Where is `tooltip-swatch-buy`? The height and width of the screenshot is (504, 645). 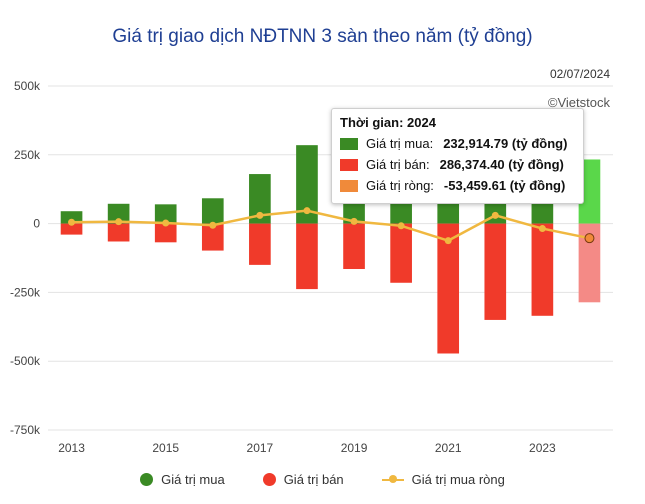
tooltip-swatch-buy is located at coordinates (349, 143).